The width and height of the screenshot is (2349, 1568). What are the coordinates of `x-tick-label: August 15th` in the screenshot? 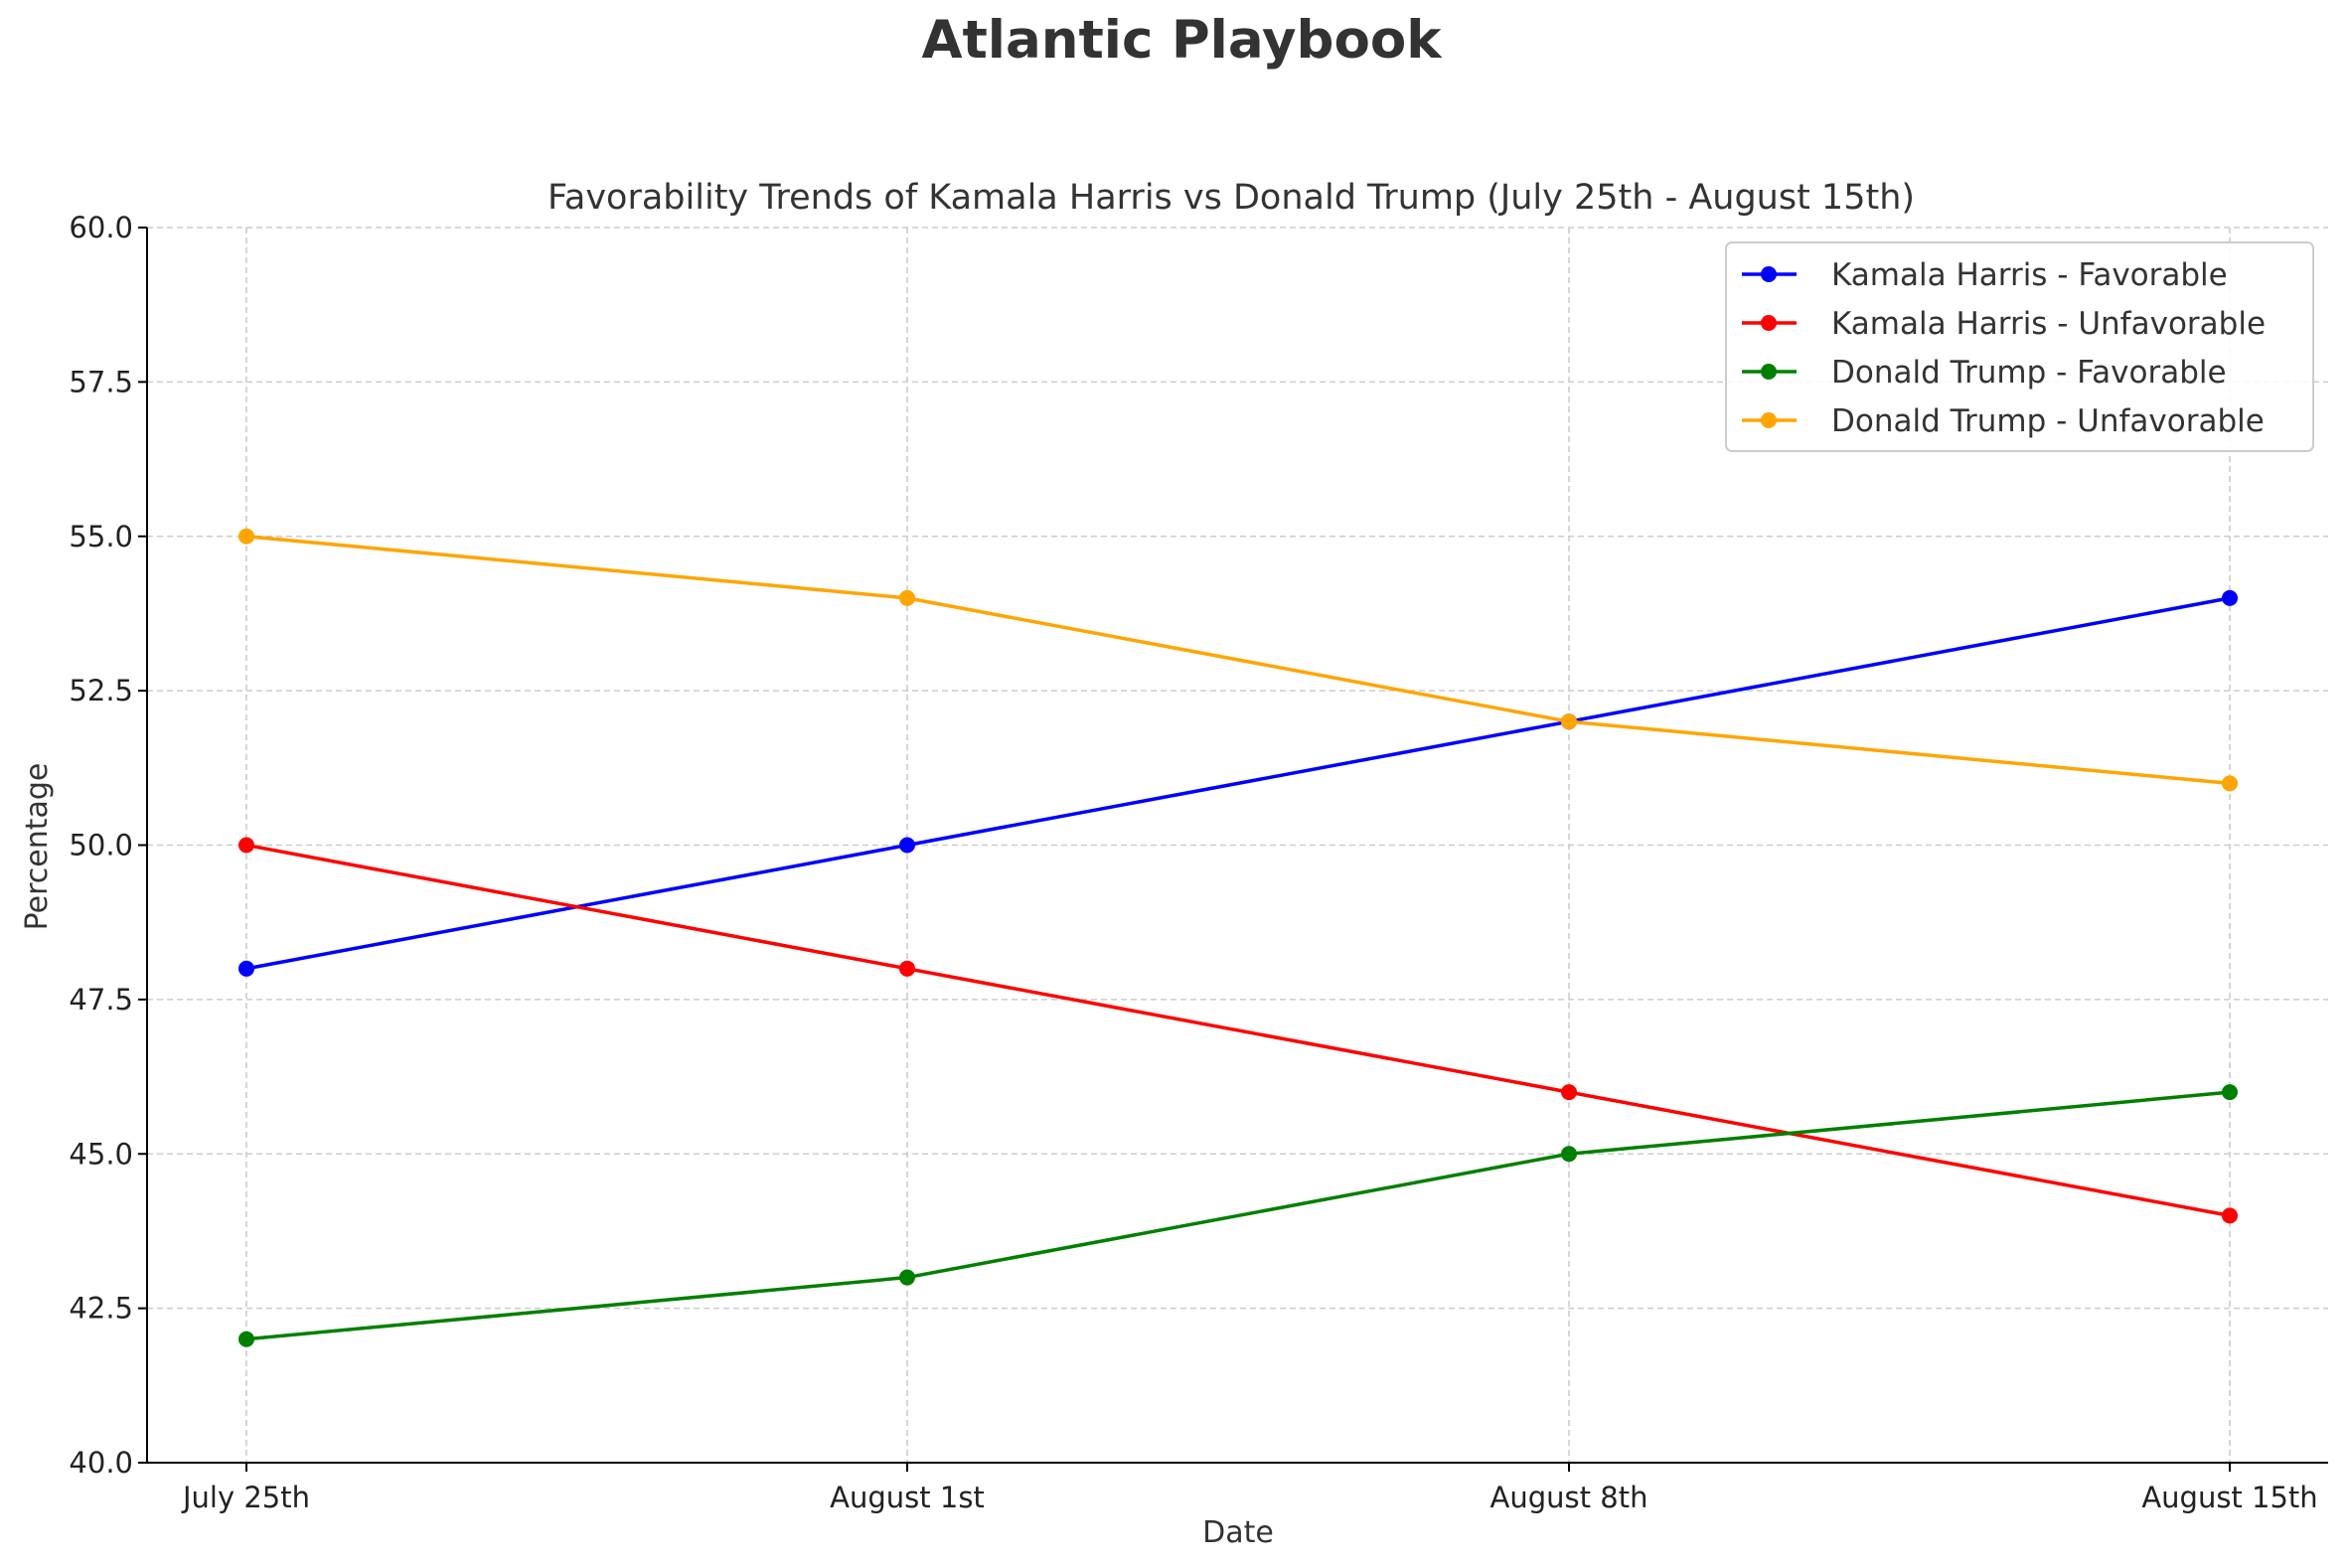 It's located at (2229, 1498).